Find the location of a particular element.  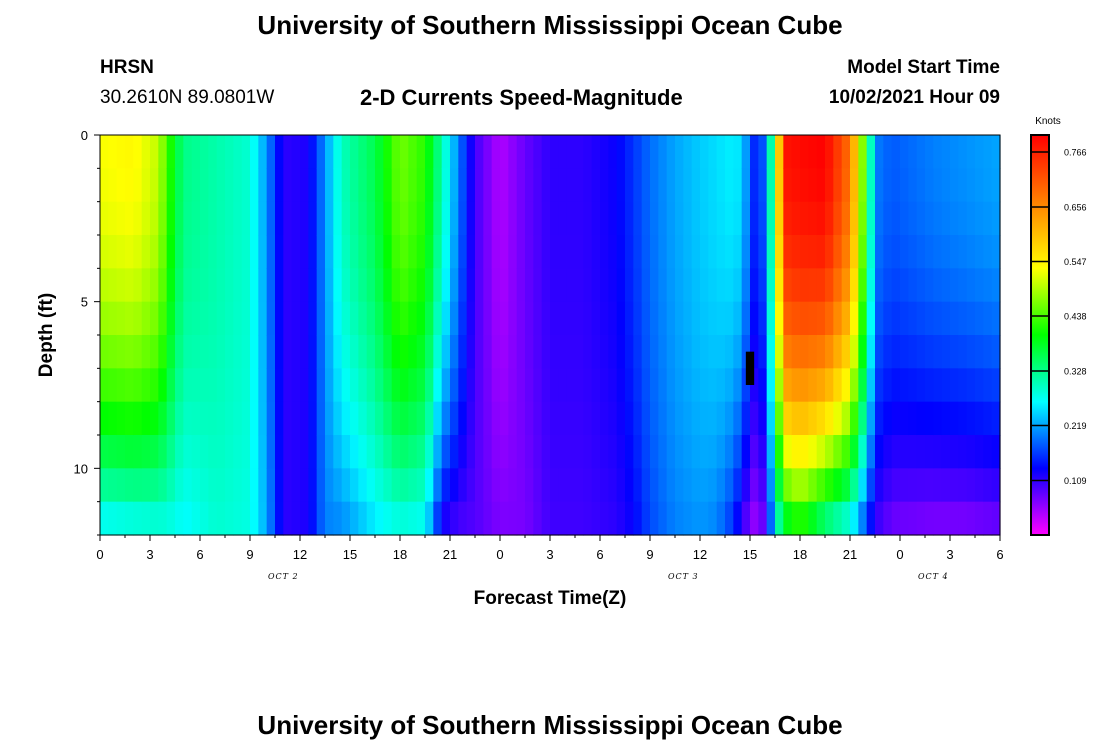

date-label: OCT 3 is located at coordinates (683, 576).